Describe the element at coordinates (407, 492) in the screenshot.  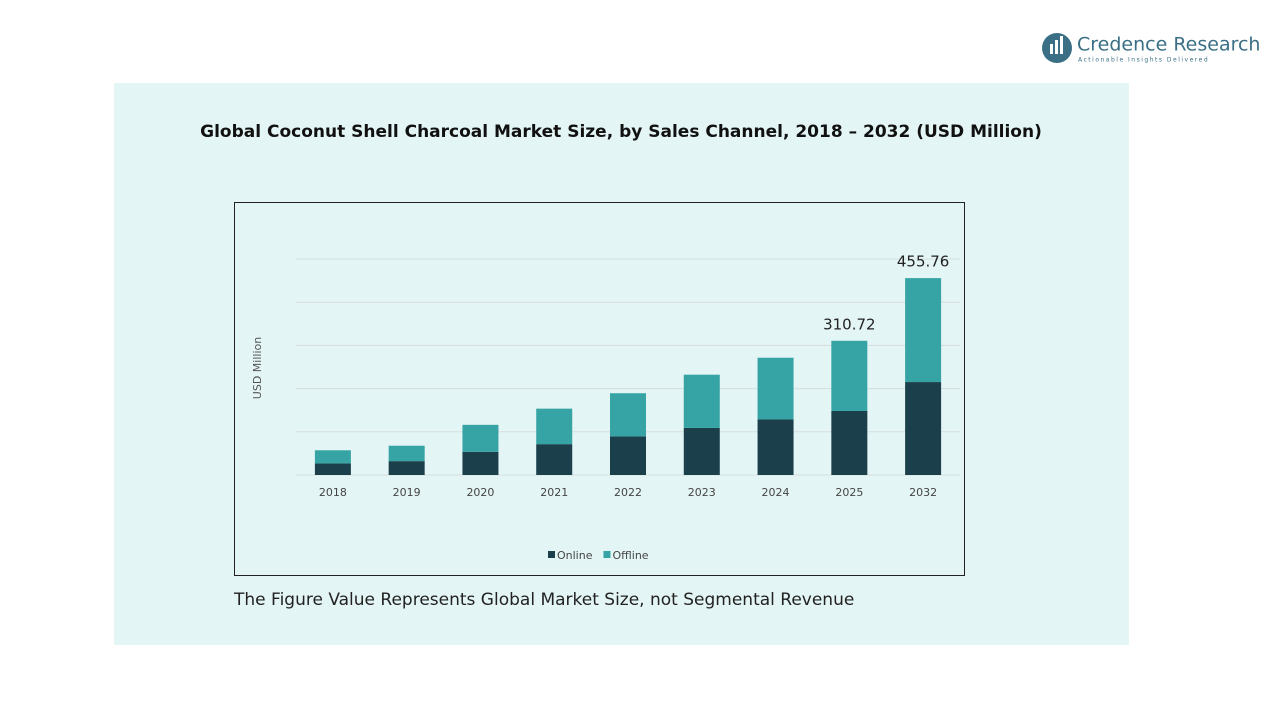
I see `x-tick-label: 2019` at that location.